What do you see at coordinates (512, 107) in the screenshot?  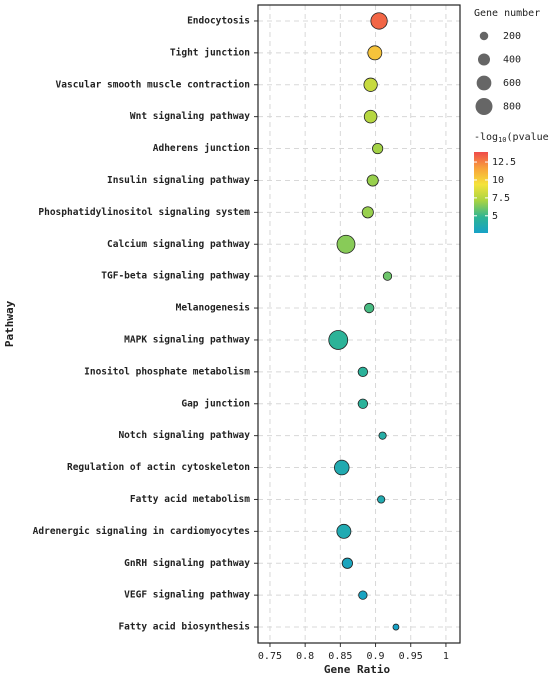 I see `size-legend-label: 800` at bounding box center [512, 107].